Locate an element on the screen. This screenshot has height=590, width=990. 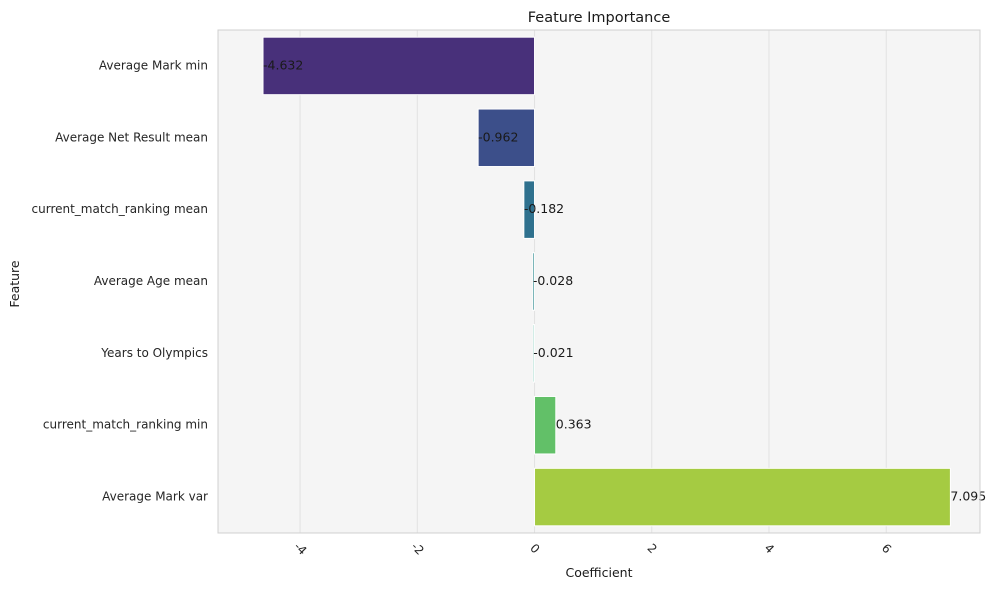
y-tick-label: Average Net Result mean is located at coordinates (131, 137).